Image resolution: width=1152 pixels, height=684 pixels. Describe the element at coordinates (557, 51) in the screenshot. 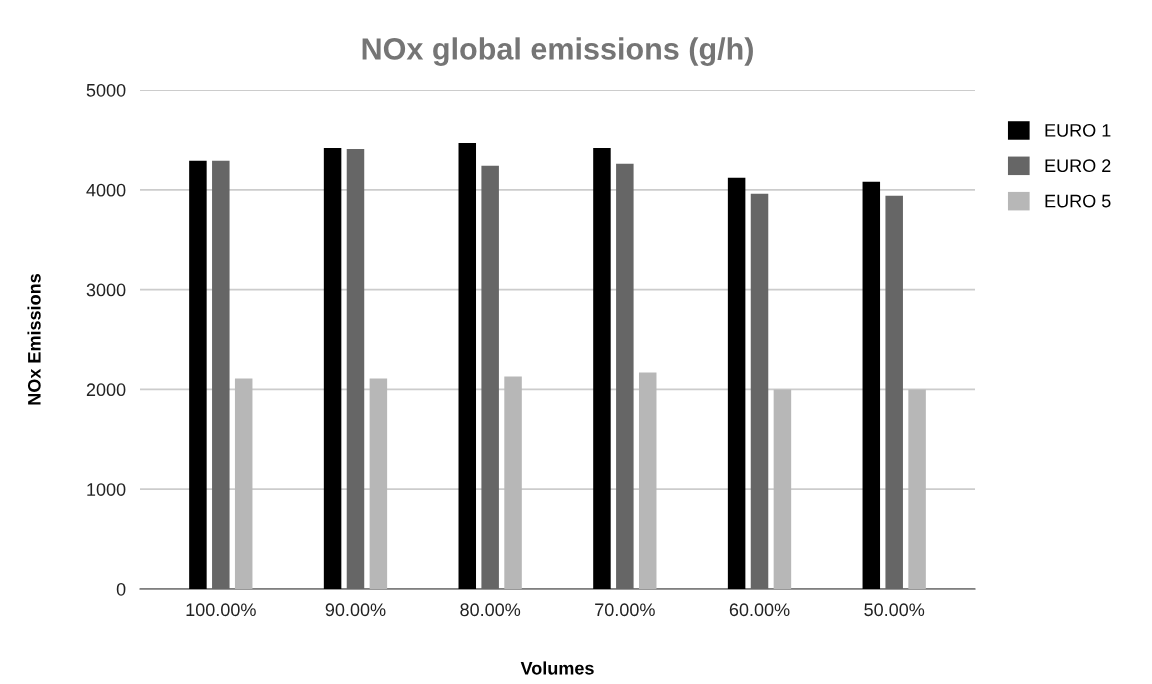

I see `chart-title: NOx global emissions (g/h)` at that location.